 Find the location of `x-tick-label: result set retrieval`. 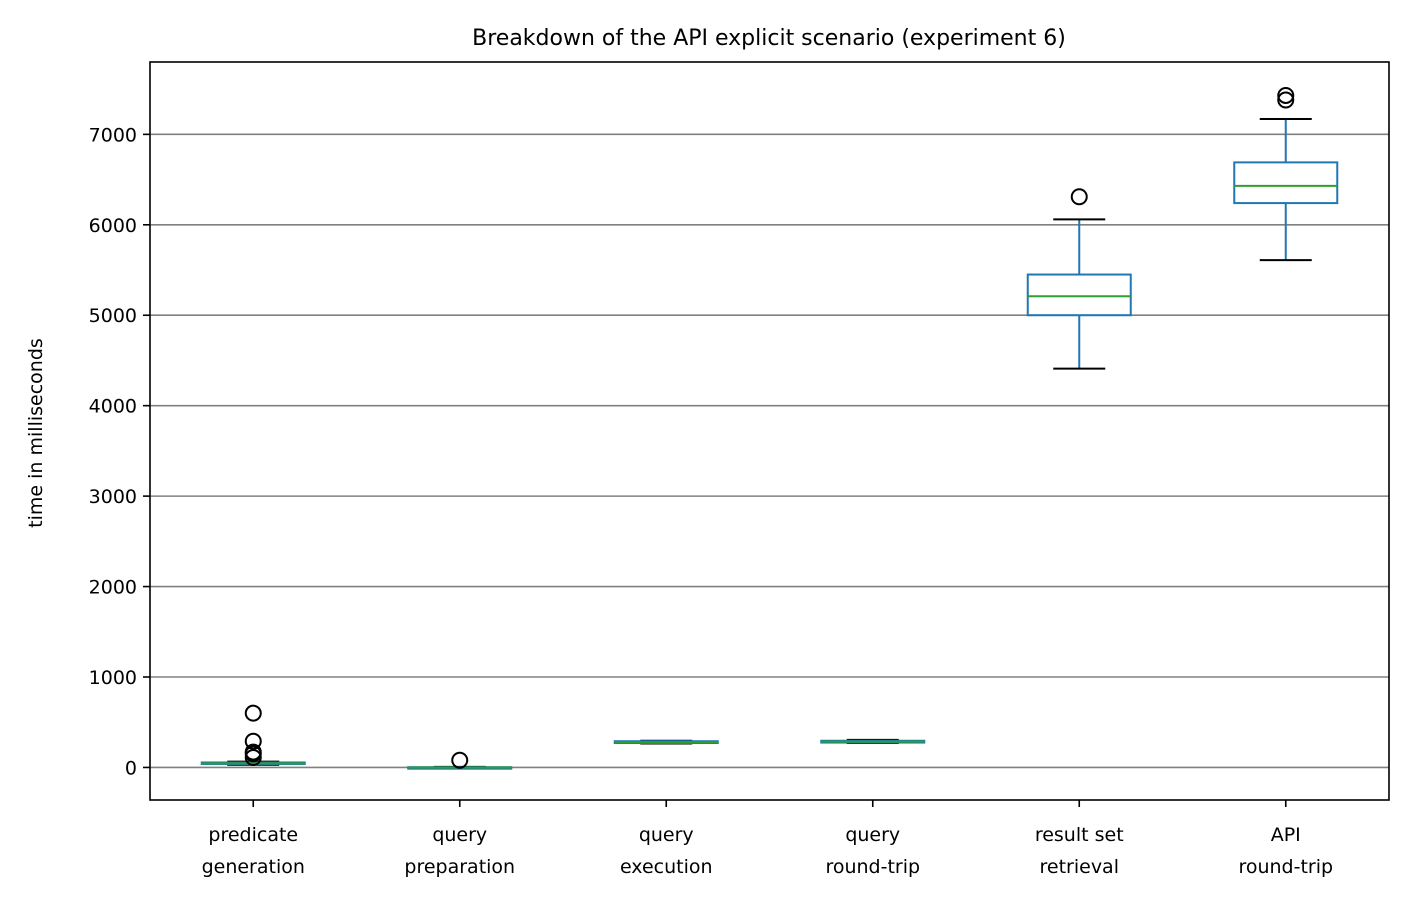

x-tick-label: result set retrieval is located at coordinates (1079, 851).